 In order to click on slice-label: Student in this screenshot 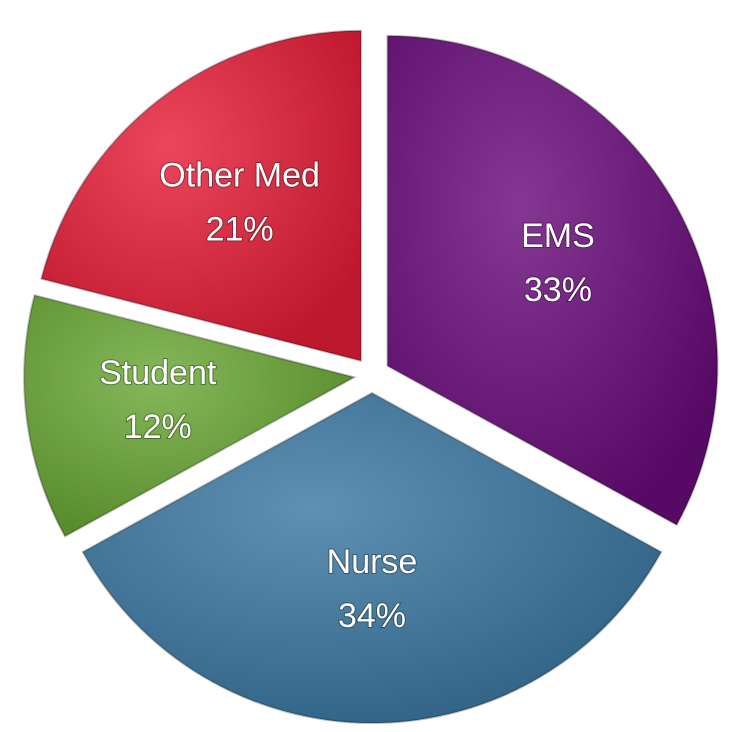, I will do `click(158, 373)`.